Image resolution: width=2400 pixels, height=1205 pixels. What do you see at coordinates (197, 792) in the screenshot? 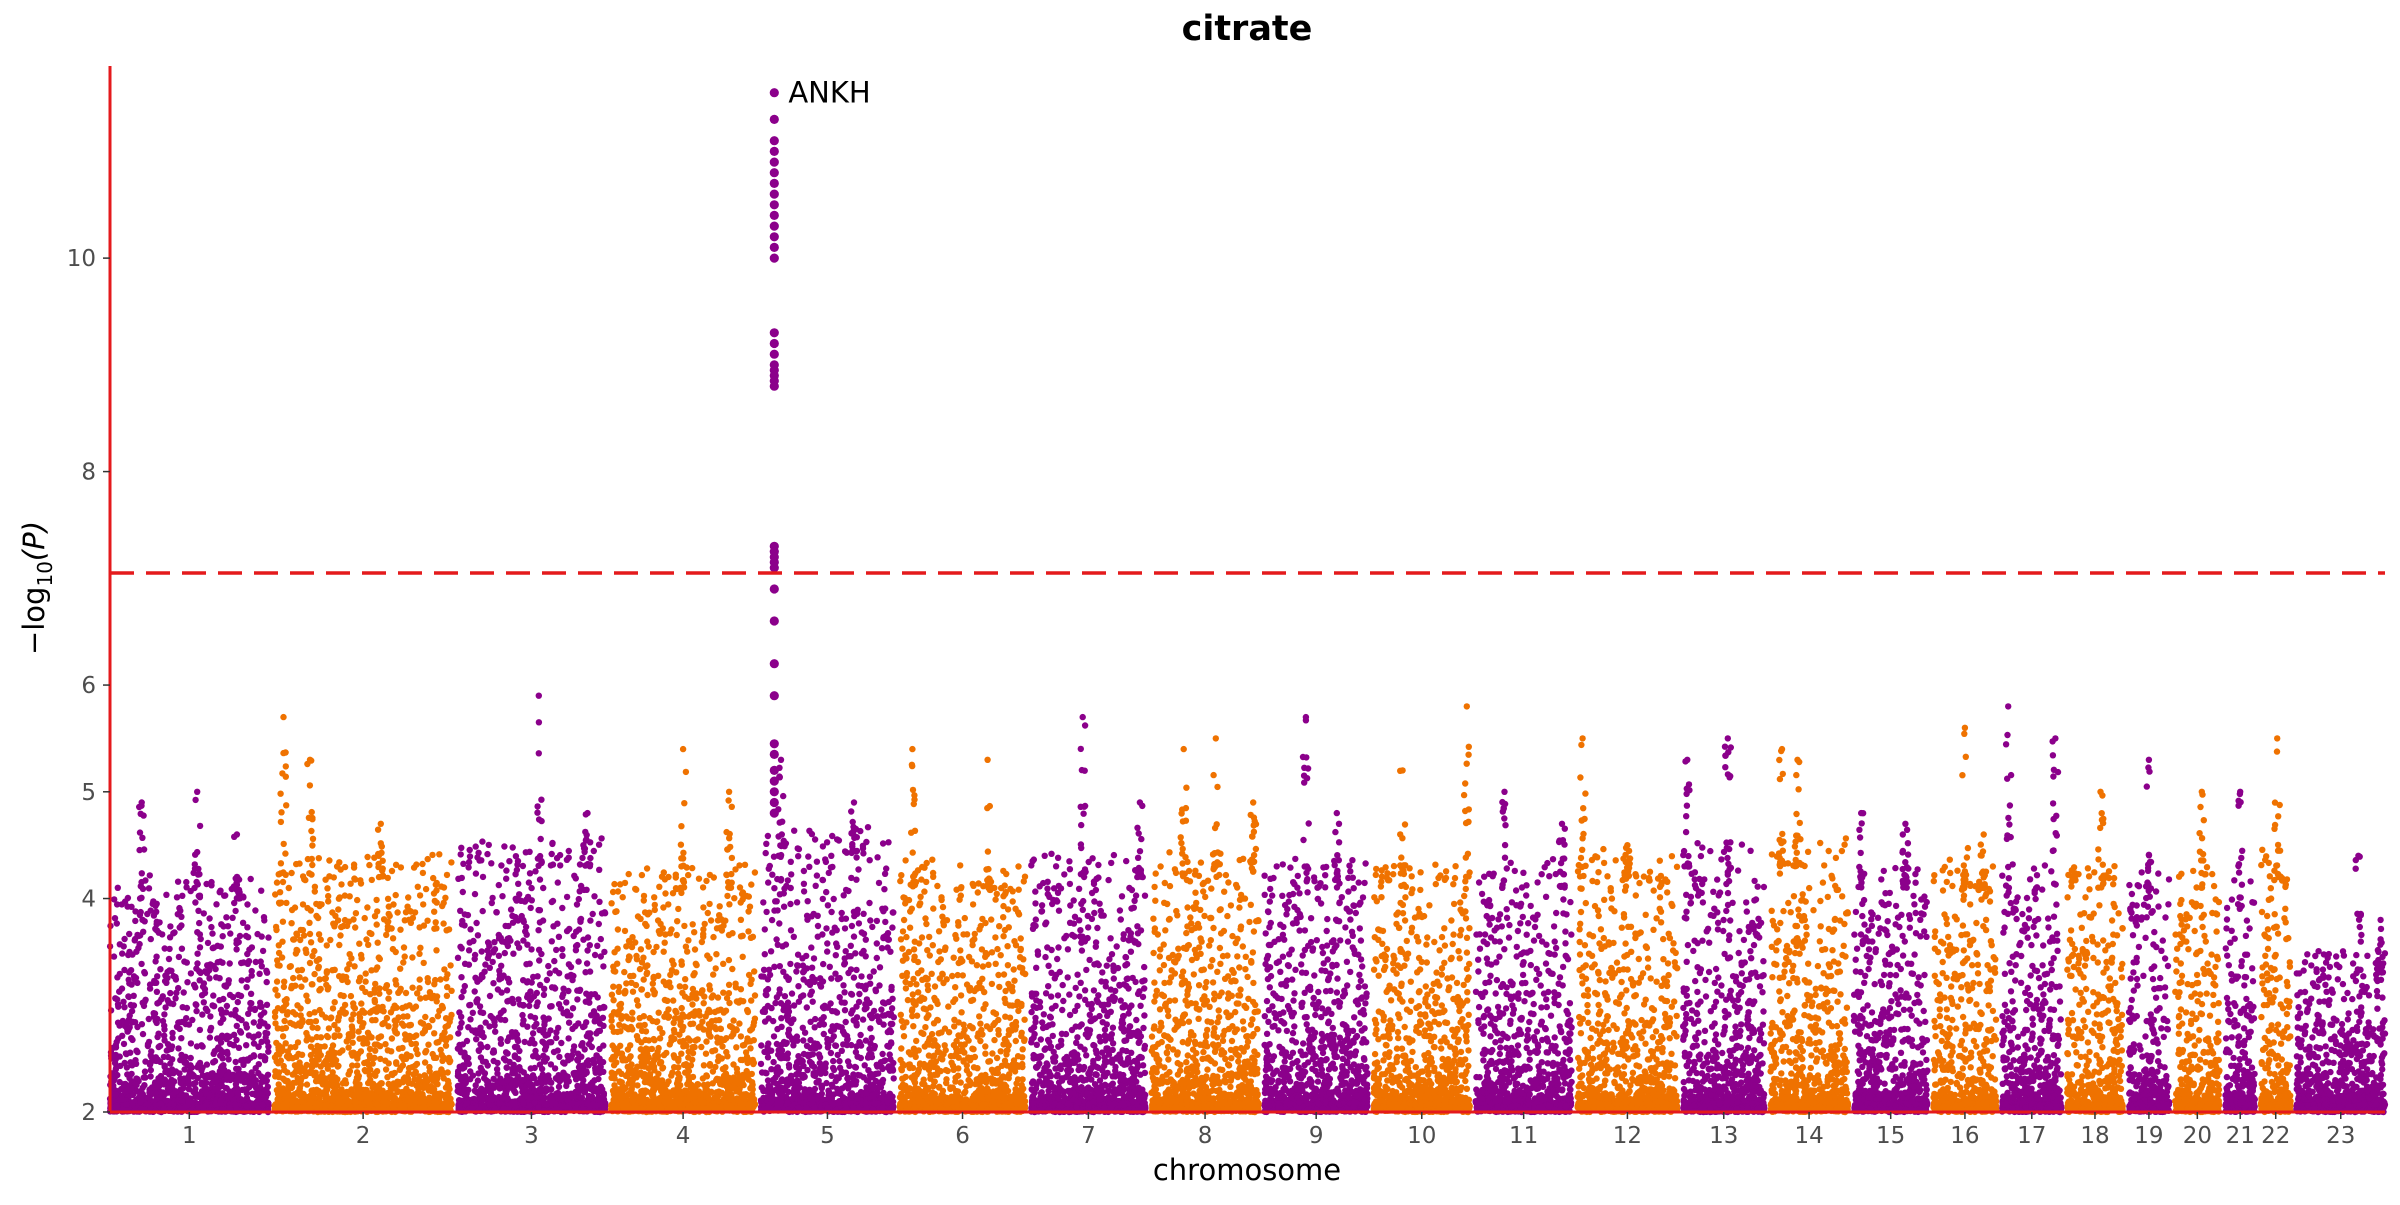
I see `snp-peak-top` at bounding box center [197, 792].